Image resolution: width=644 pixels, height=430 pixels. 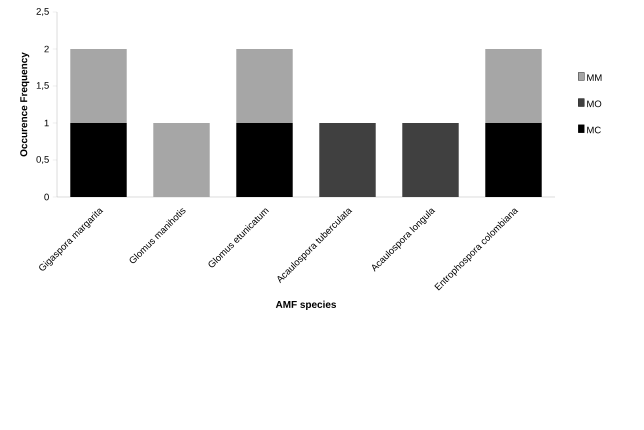 I want to click on y-tick-label: 2,5, so click(x=42, y=12).